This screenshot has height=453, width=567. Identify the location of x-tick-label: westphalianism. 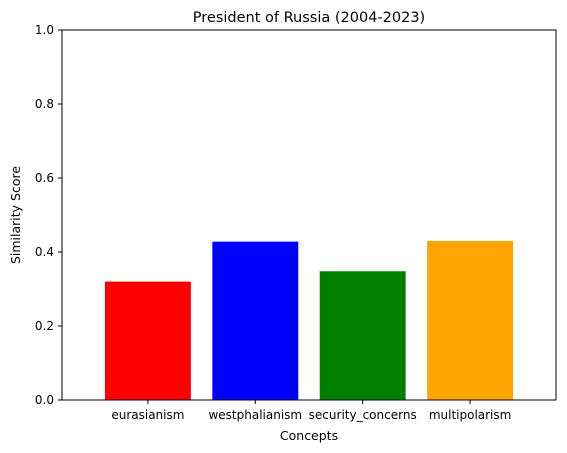
(255, 415).